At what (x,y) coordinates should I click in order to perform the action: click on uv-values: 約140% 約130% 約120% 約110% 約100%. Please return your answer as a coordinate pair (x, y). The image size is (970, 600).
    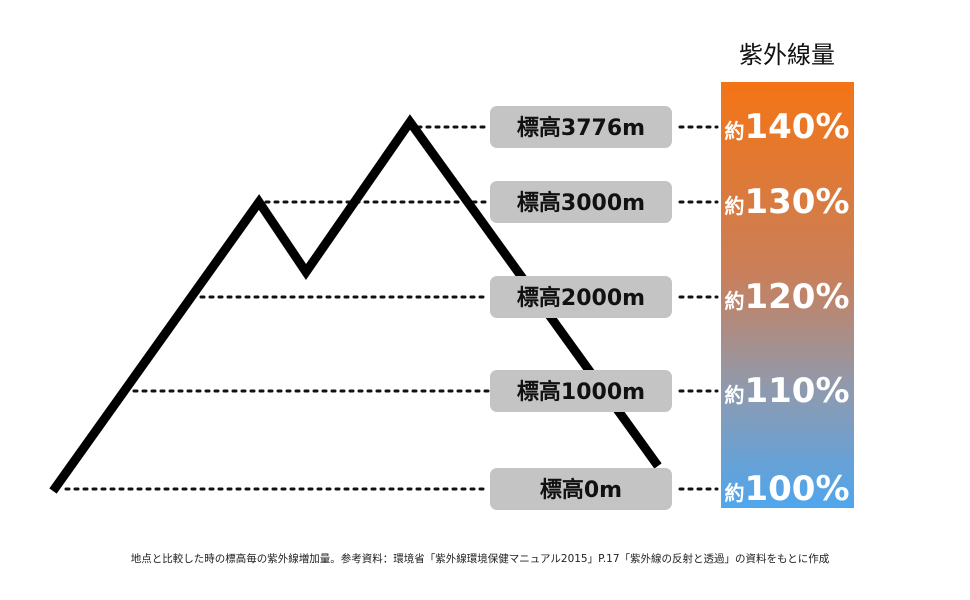
    Looking at the image, I should click on (786, 308).